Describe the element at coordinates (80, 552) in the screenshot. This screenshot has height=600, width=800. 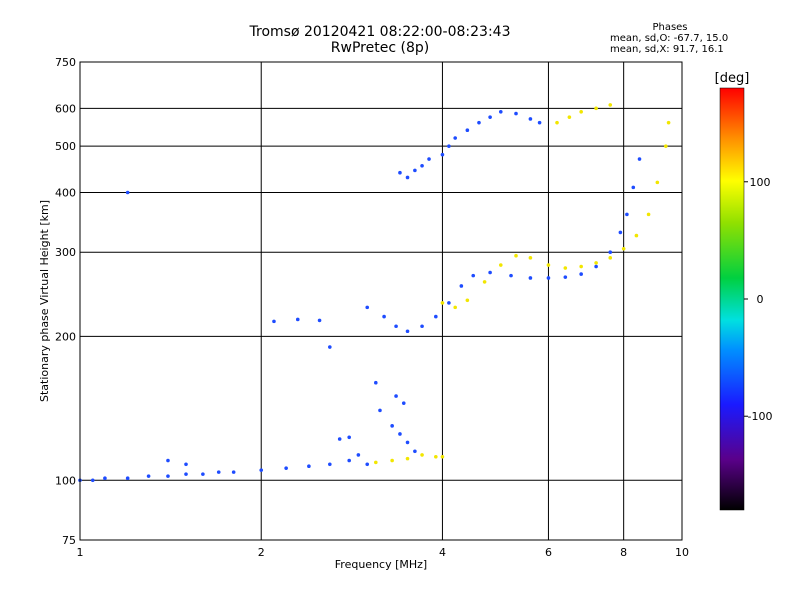
I see `x-tick-label: 1` at that location.